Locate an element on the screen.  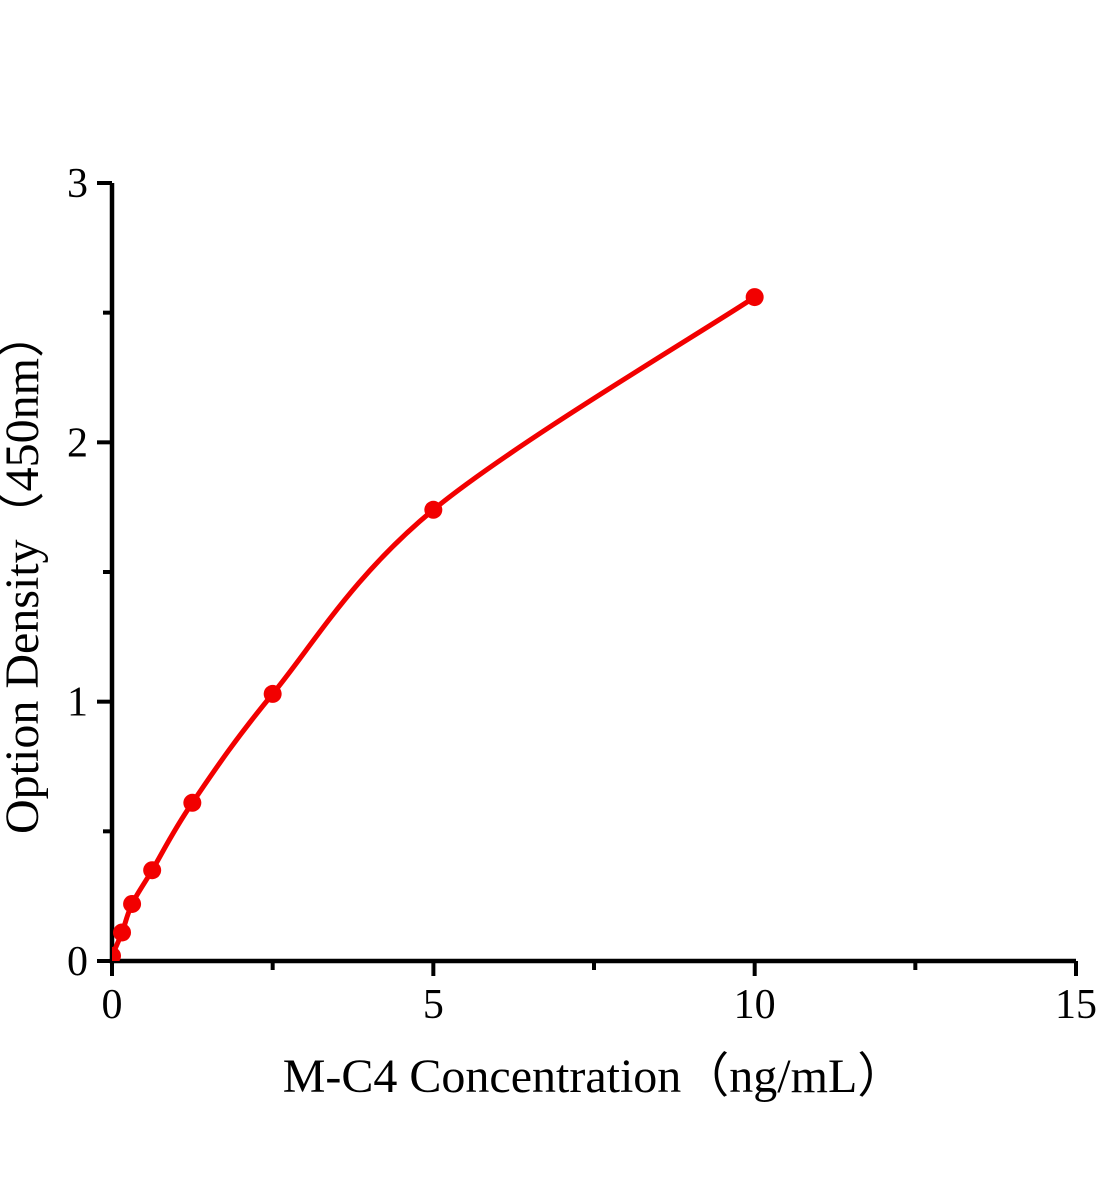
x-tick-label: 0 is located at coordinates (112, 1005).